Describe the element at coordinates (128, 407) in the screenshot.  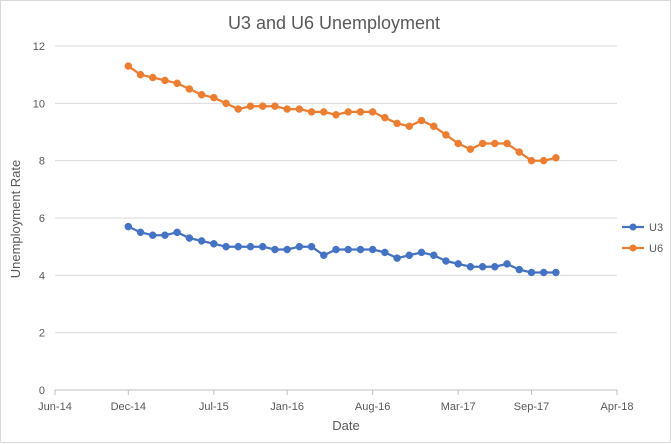
I see `x-tick-label: Dec-14` at that location.